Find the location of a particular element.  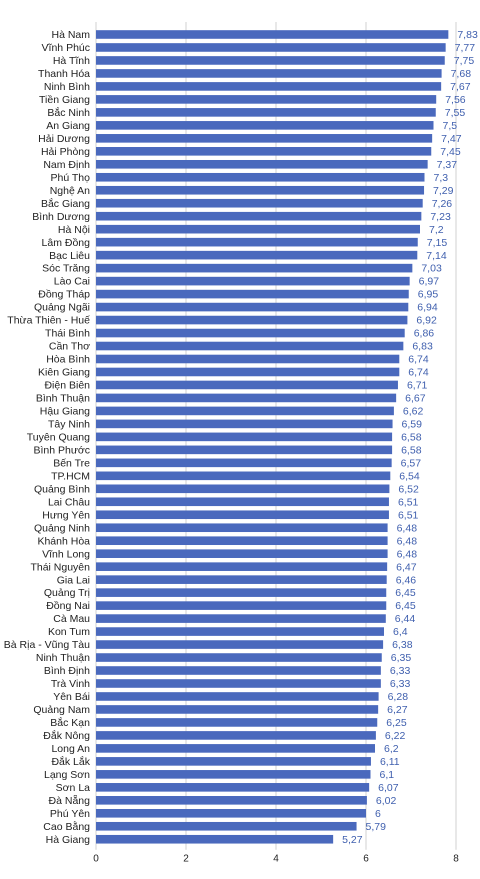

value-label: 6 is located at coordinates (378, 814).